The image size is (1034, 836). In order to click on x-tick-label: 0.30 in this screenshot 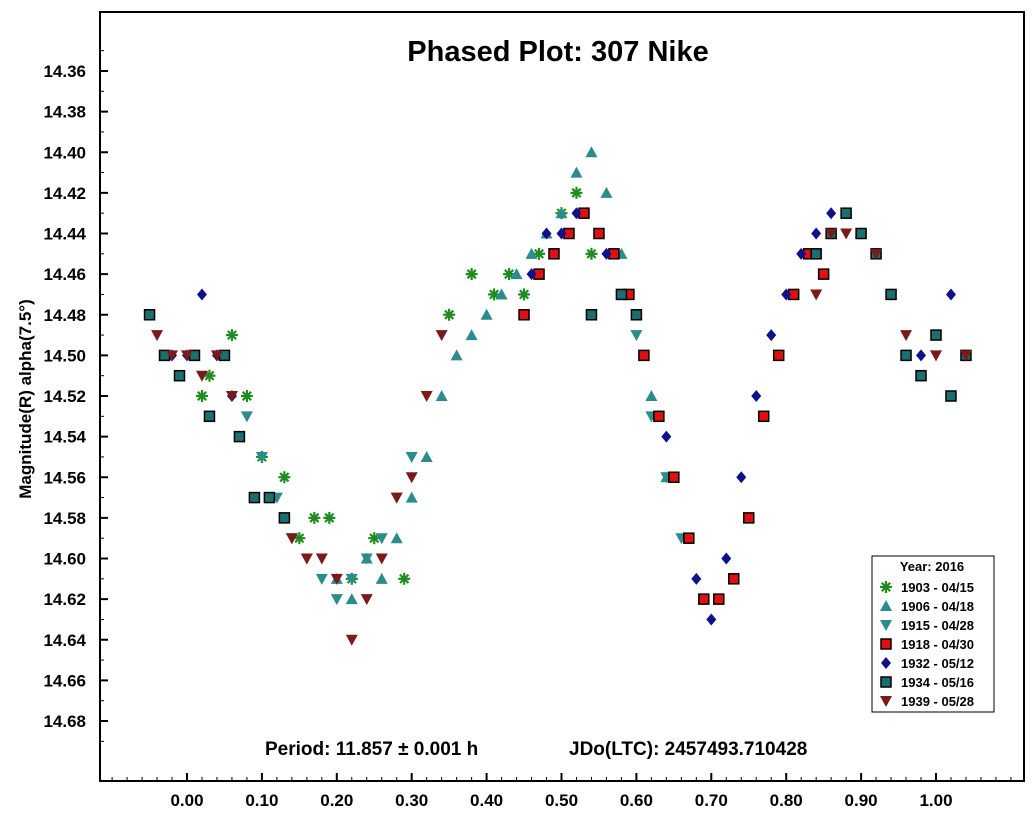, I will do `click(411, 800)`.